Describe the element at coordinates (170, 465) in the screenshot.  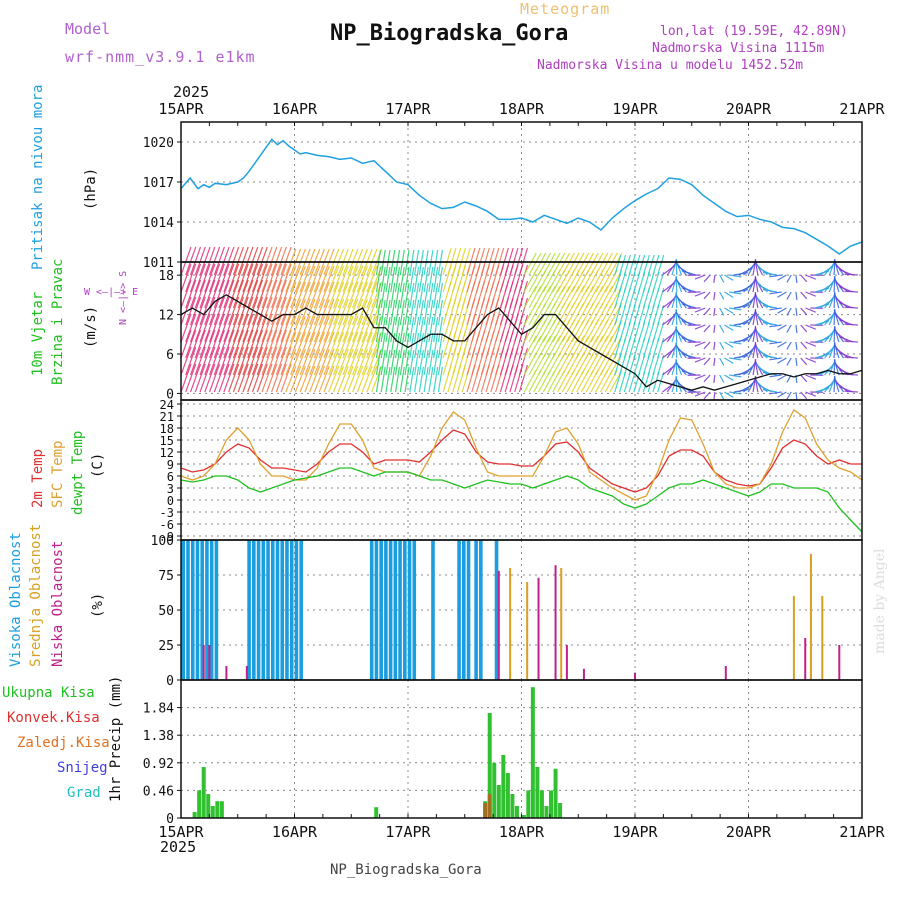
I see `y-tick-label: 9` at that location.